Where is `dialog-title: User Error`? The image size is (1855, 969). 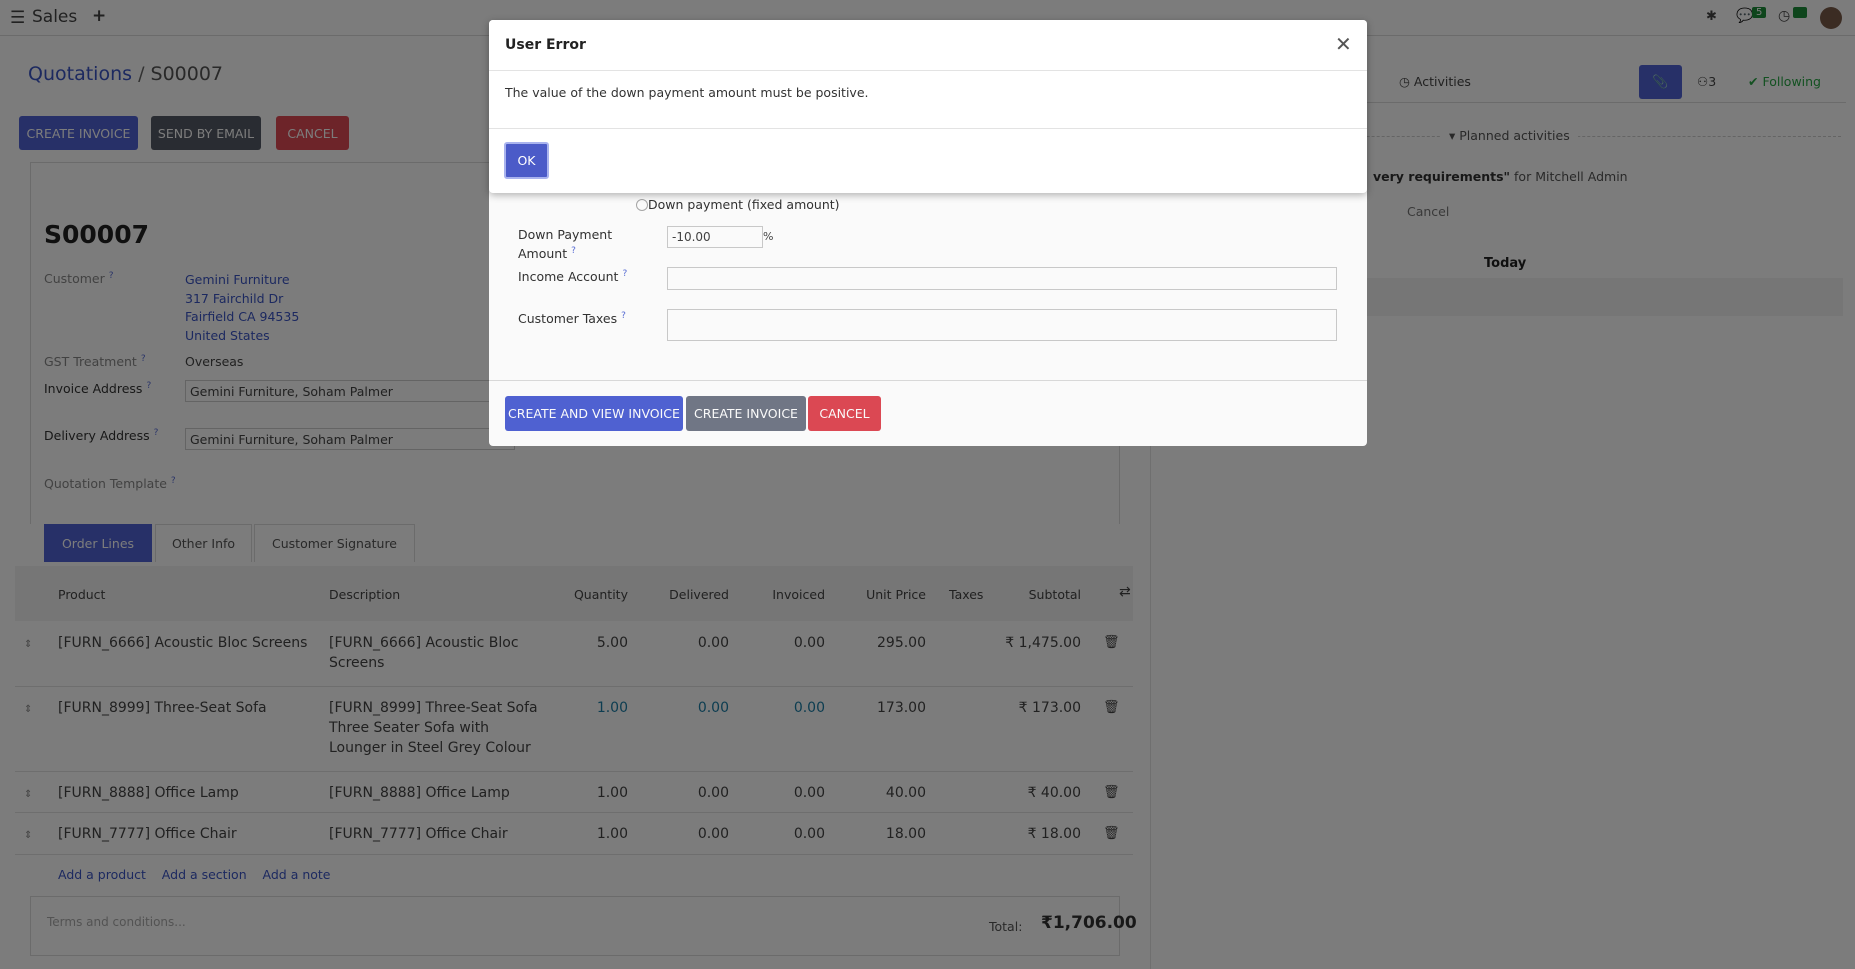 dialog-title: User Error is located at coordinates (545, 45).